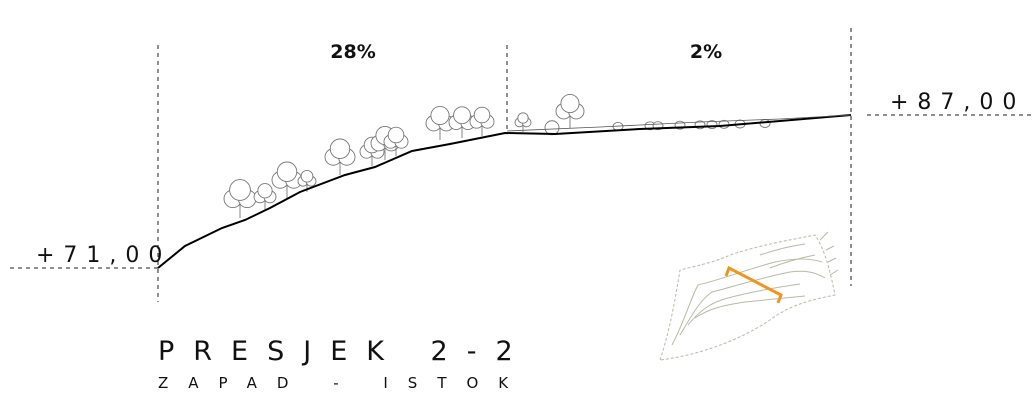  Describe the element at coordinates (706, 52) in the screenshot. I see `slope-label: 2%` at that location.